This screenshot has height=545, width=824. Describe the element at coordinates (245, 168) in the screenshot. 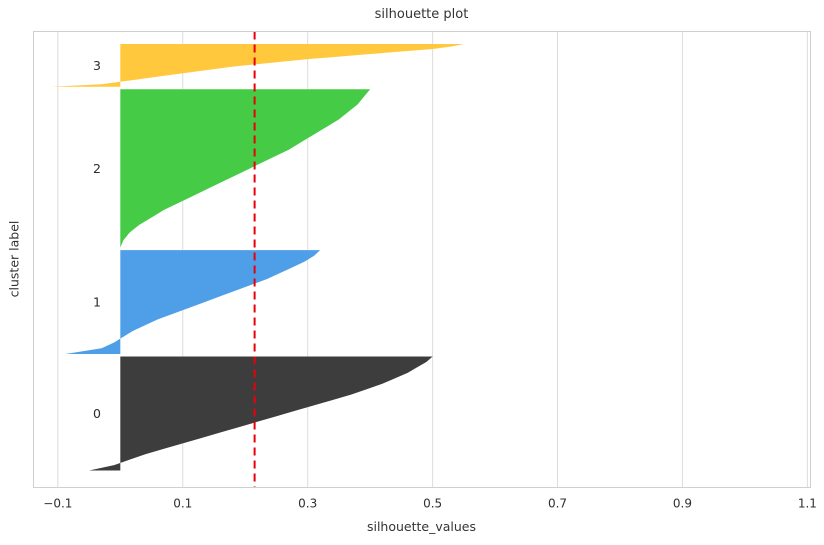

I see `cluster-2-silhouette` at that location.